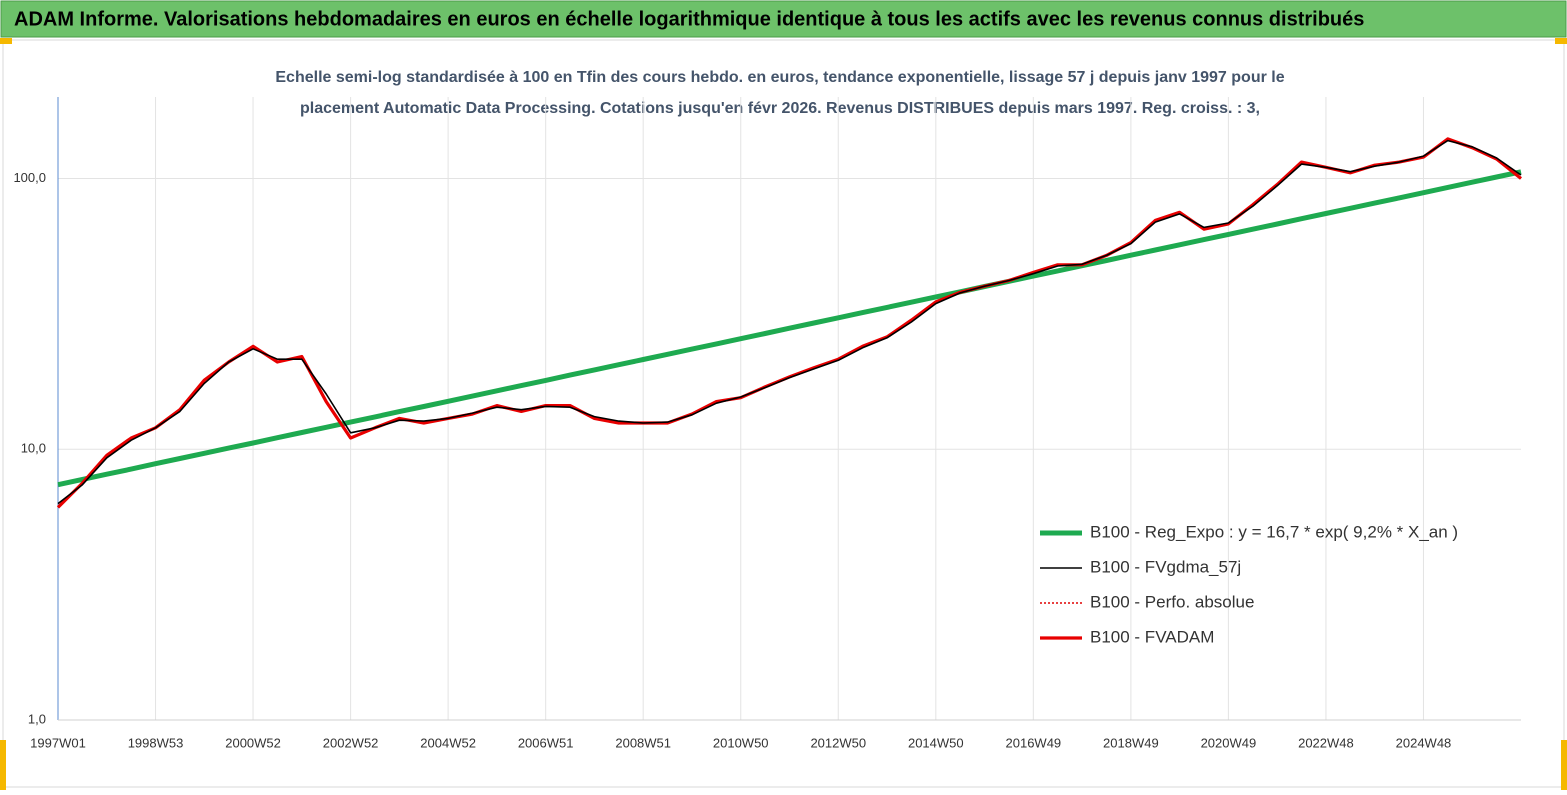 The width and height of the screenshot is (1567, 795). I want to click on x-tick-label: 2012W50, so click(838, 742).